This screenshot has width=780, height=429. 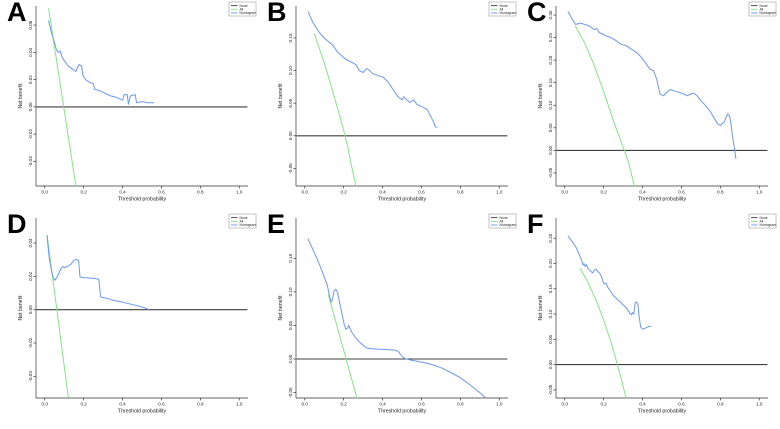 What do you see at coordinates (550, 263) in the screenshot?
I see `y-tick-label: 0.20` at bounding box center [550, 263].